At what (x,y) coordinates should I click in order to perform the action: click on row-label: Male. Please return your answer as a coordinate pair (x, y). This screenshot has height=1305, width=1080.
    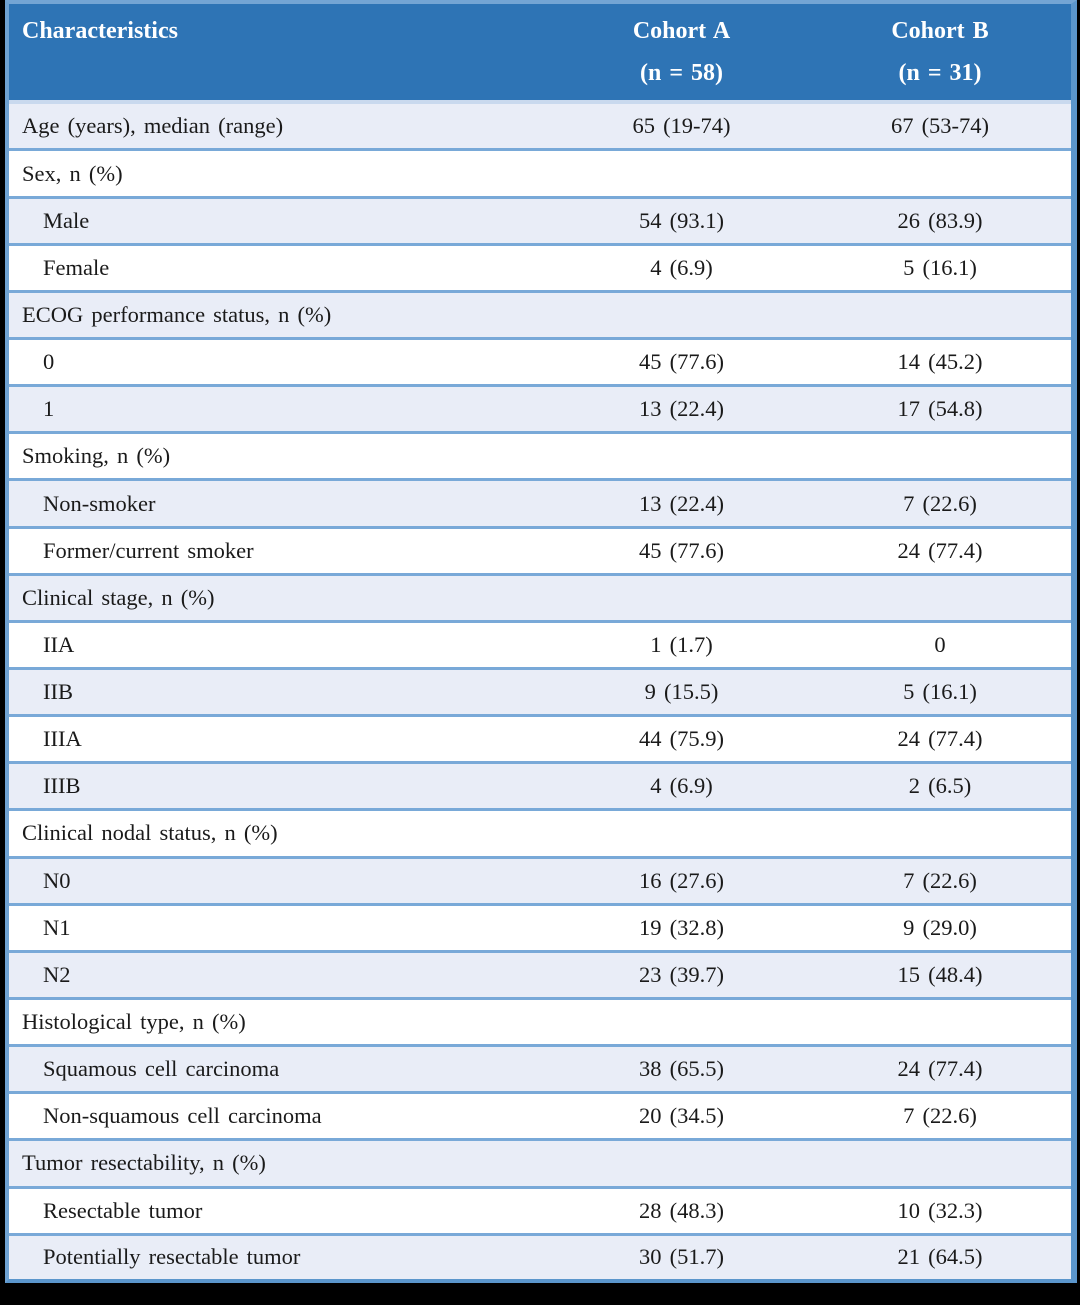
    Looking at the image, I should click on (66, 220).